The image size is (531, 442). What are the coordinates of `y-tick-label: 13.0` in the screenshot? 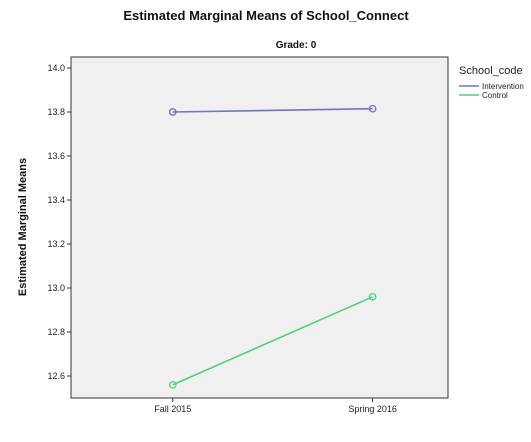 It's located at (56, 288).